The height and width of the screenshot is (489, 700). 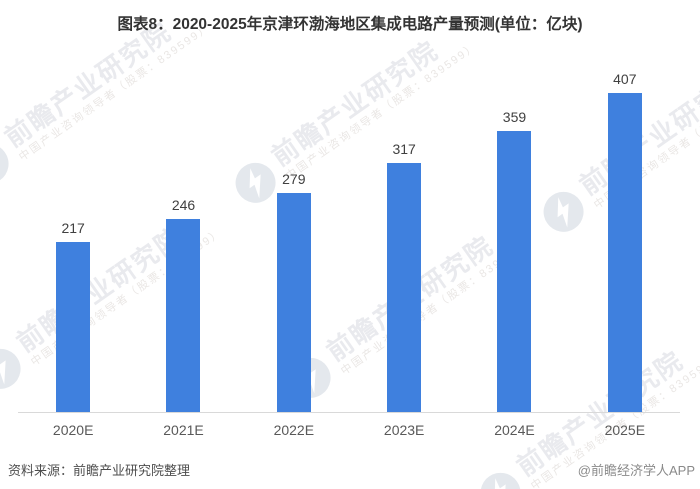 I want to click on credit-note: @前瞻经济学人APP, so click(x=636, y=470).